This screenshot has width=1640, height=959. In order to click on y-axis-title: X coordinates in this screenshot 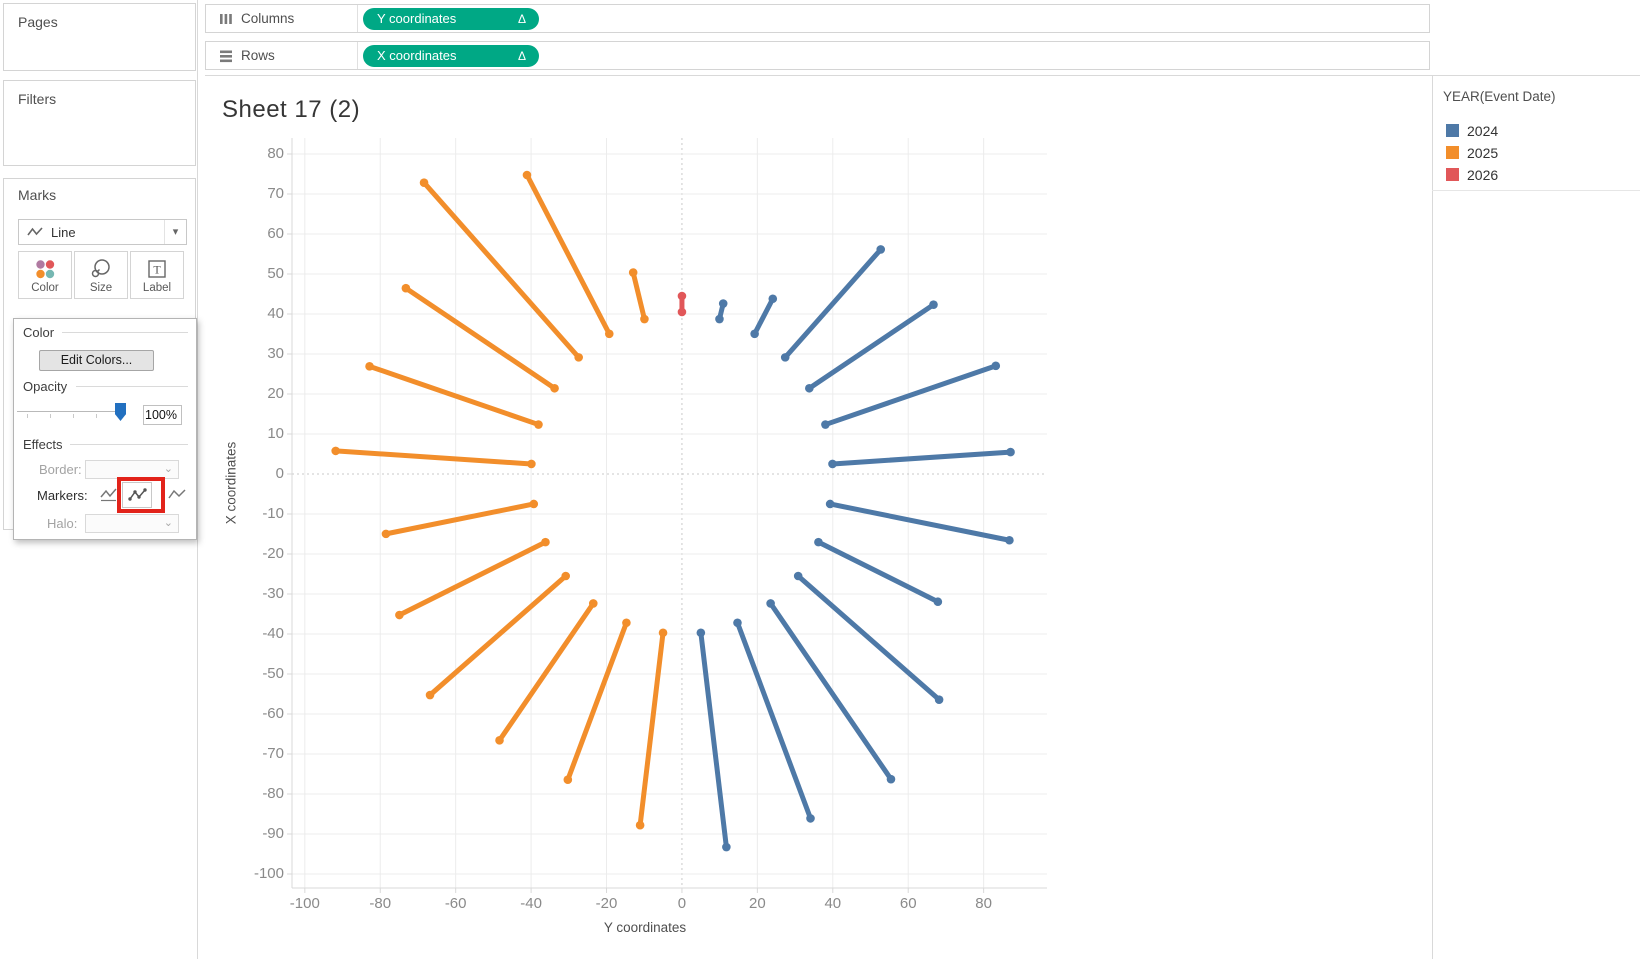, I will do `click(231, 483)`.